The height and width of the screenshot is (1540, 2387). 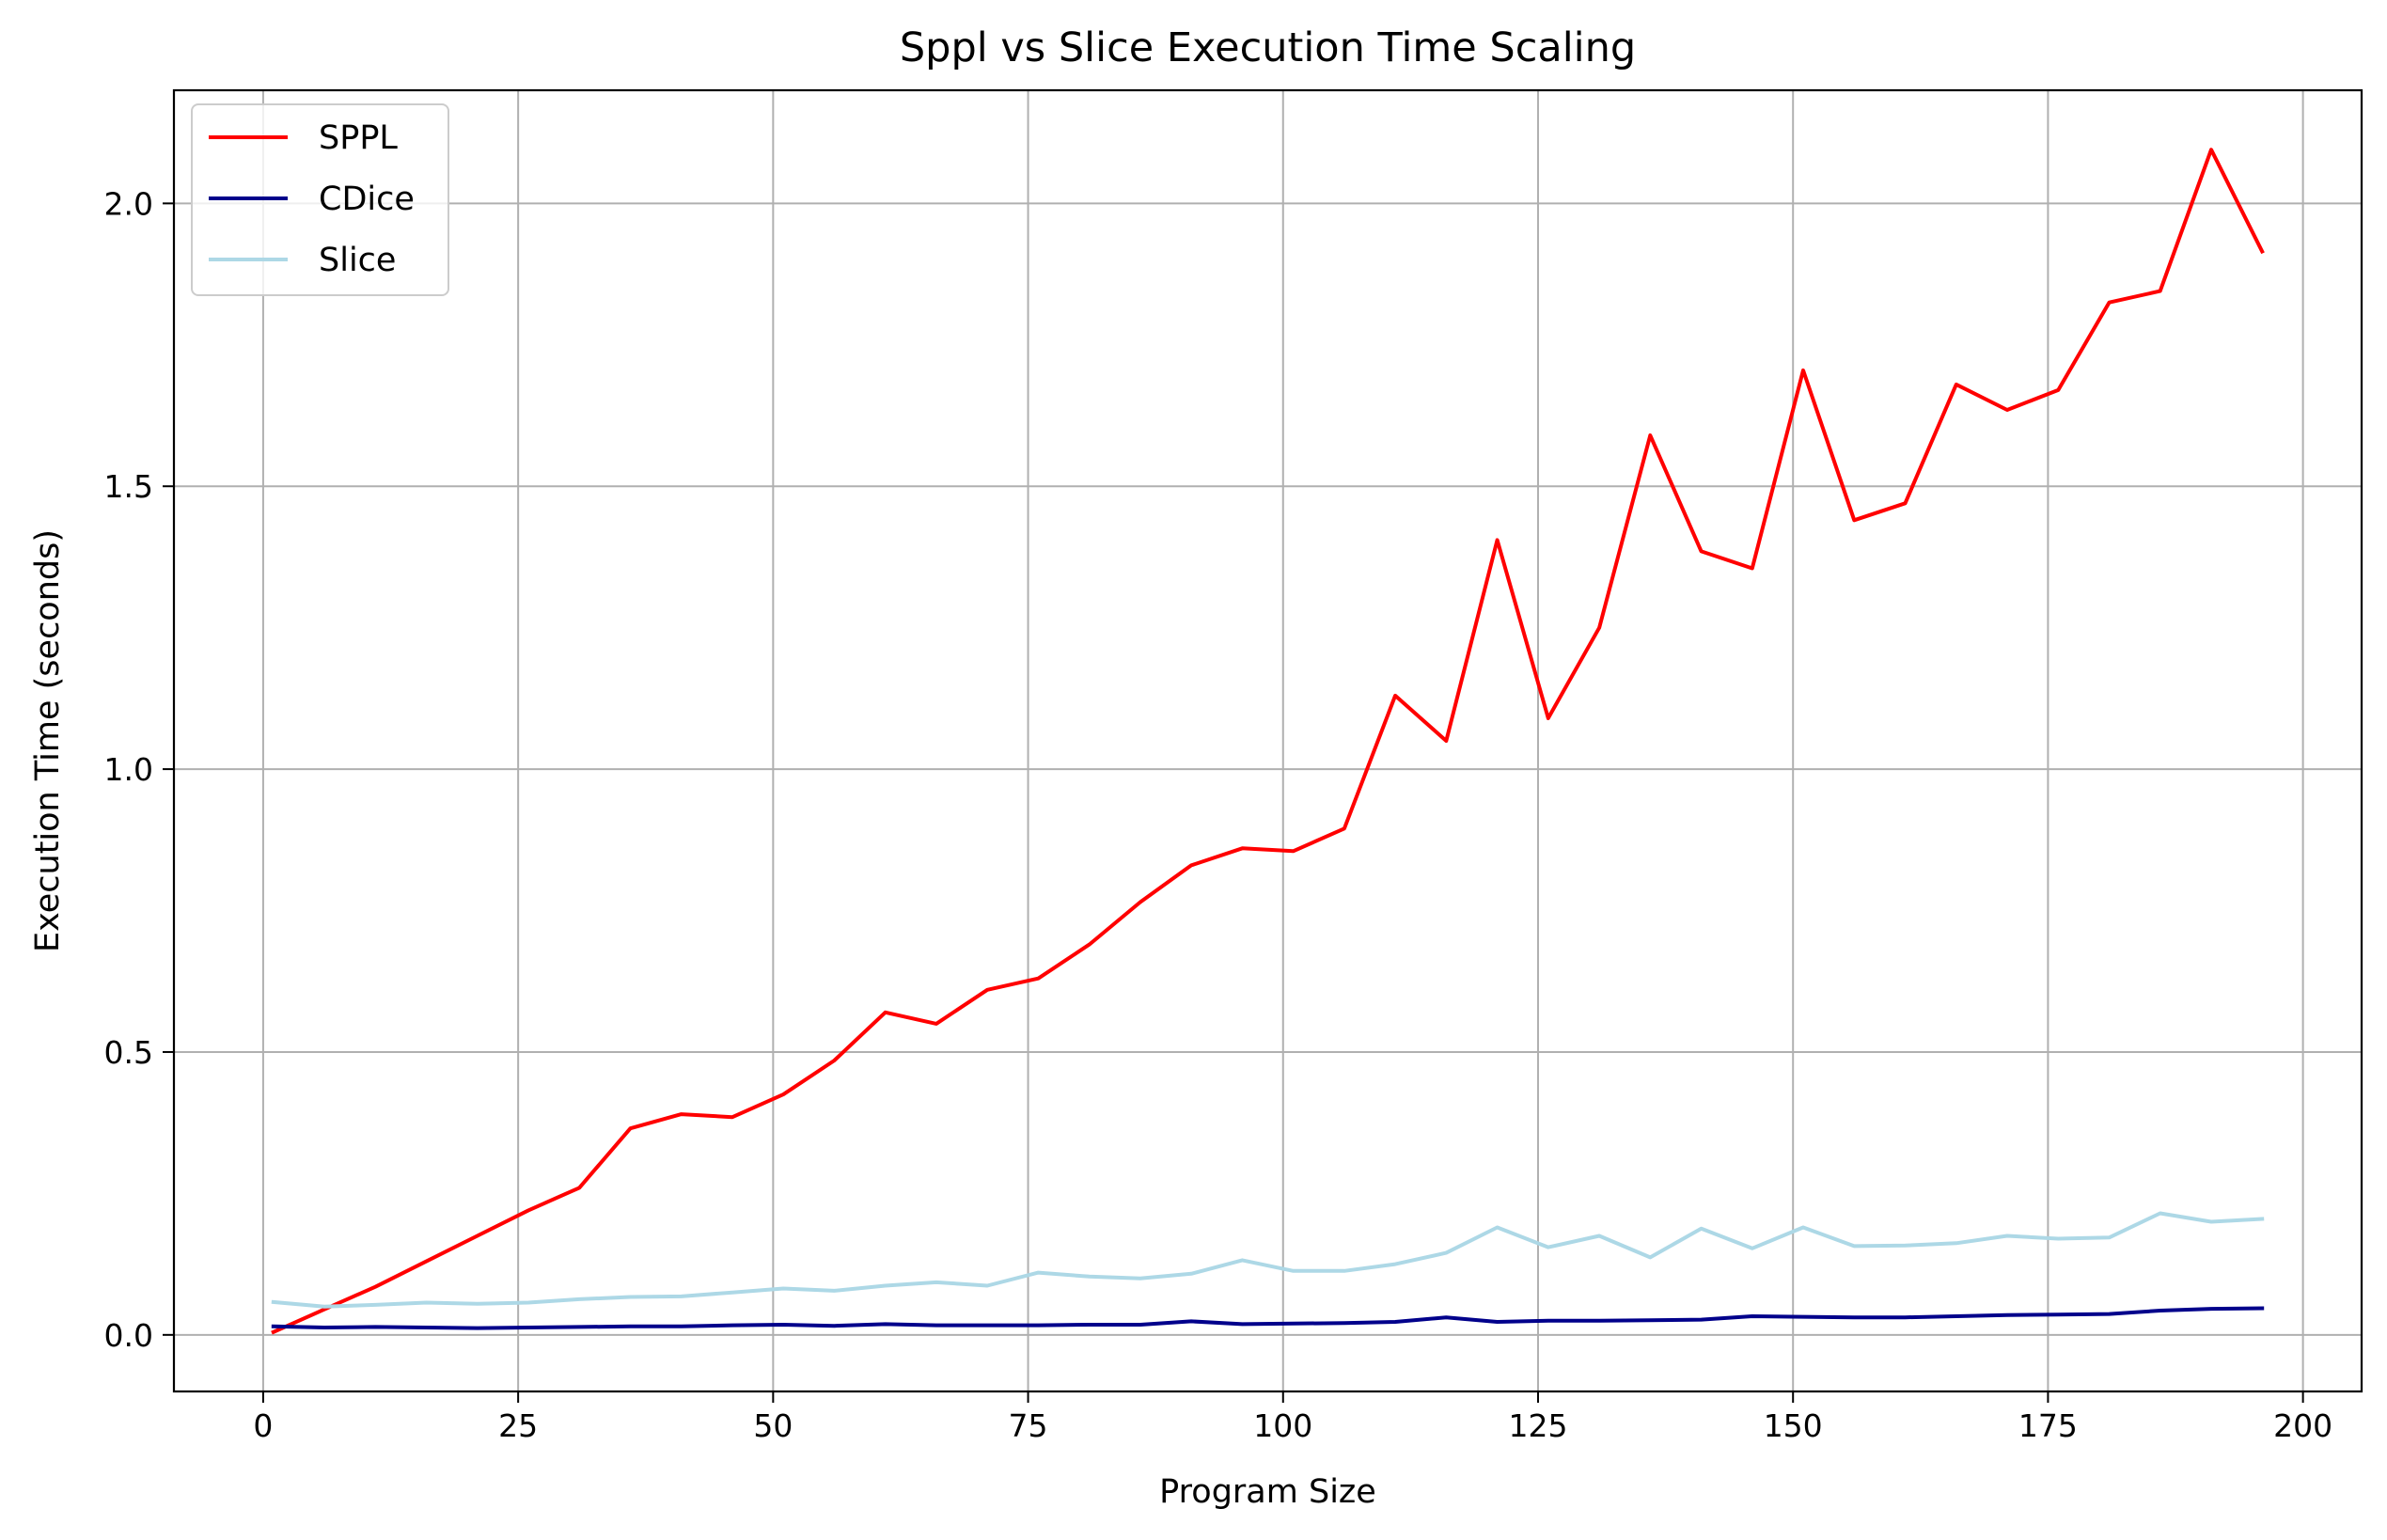 I want to click on x-tick-label: 125, so click(x=1537, y=1425).